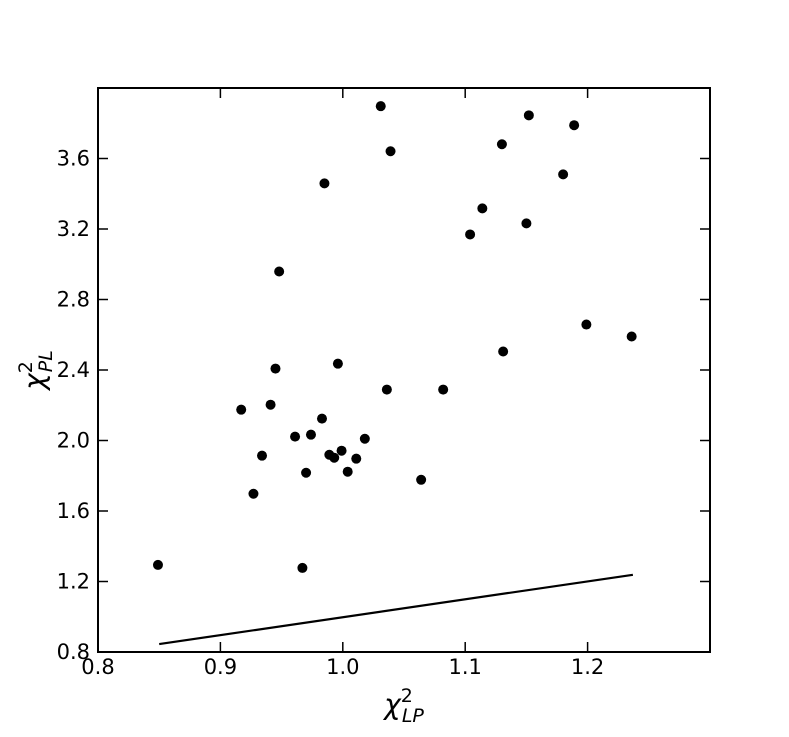  What do you see at coordinates (73, 159) in the screenshot?
I see `y-tick-label: 3.6` at bounding box center [73, 159].